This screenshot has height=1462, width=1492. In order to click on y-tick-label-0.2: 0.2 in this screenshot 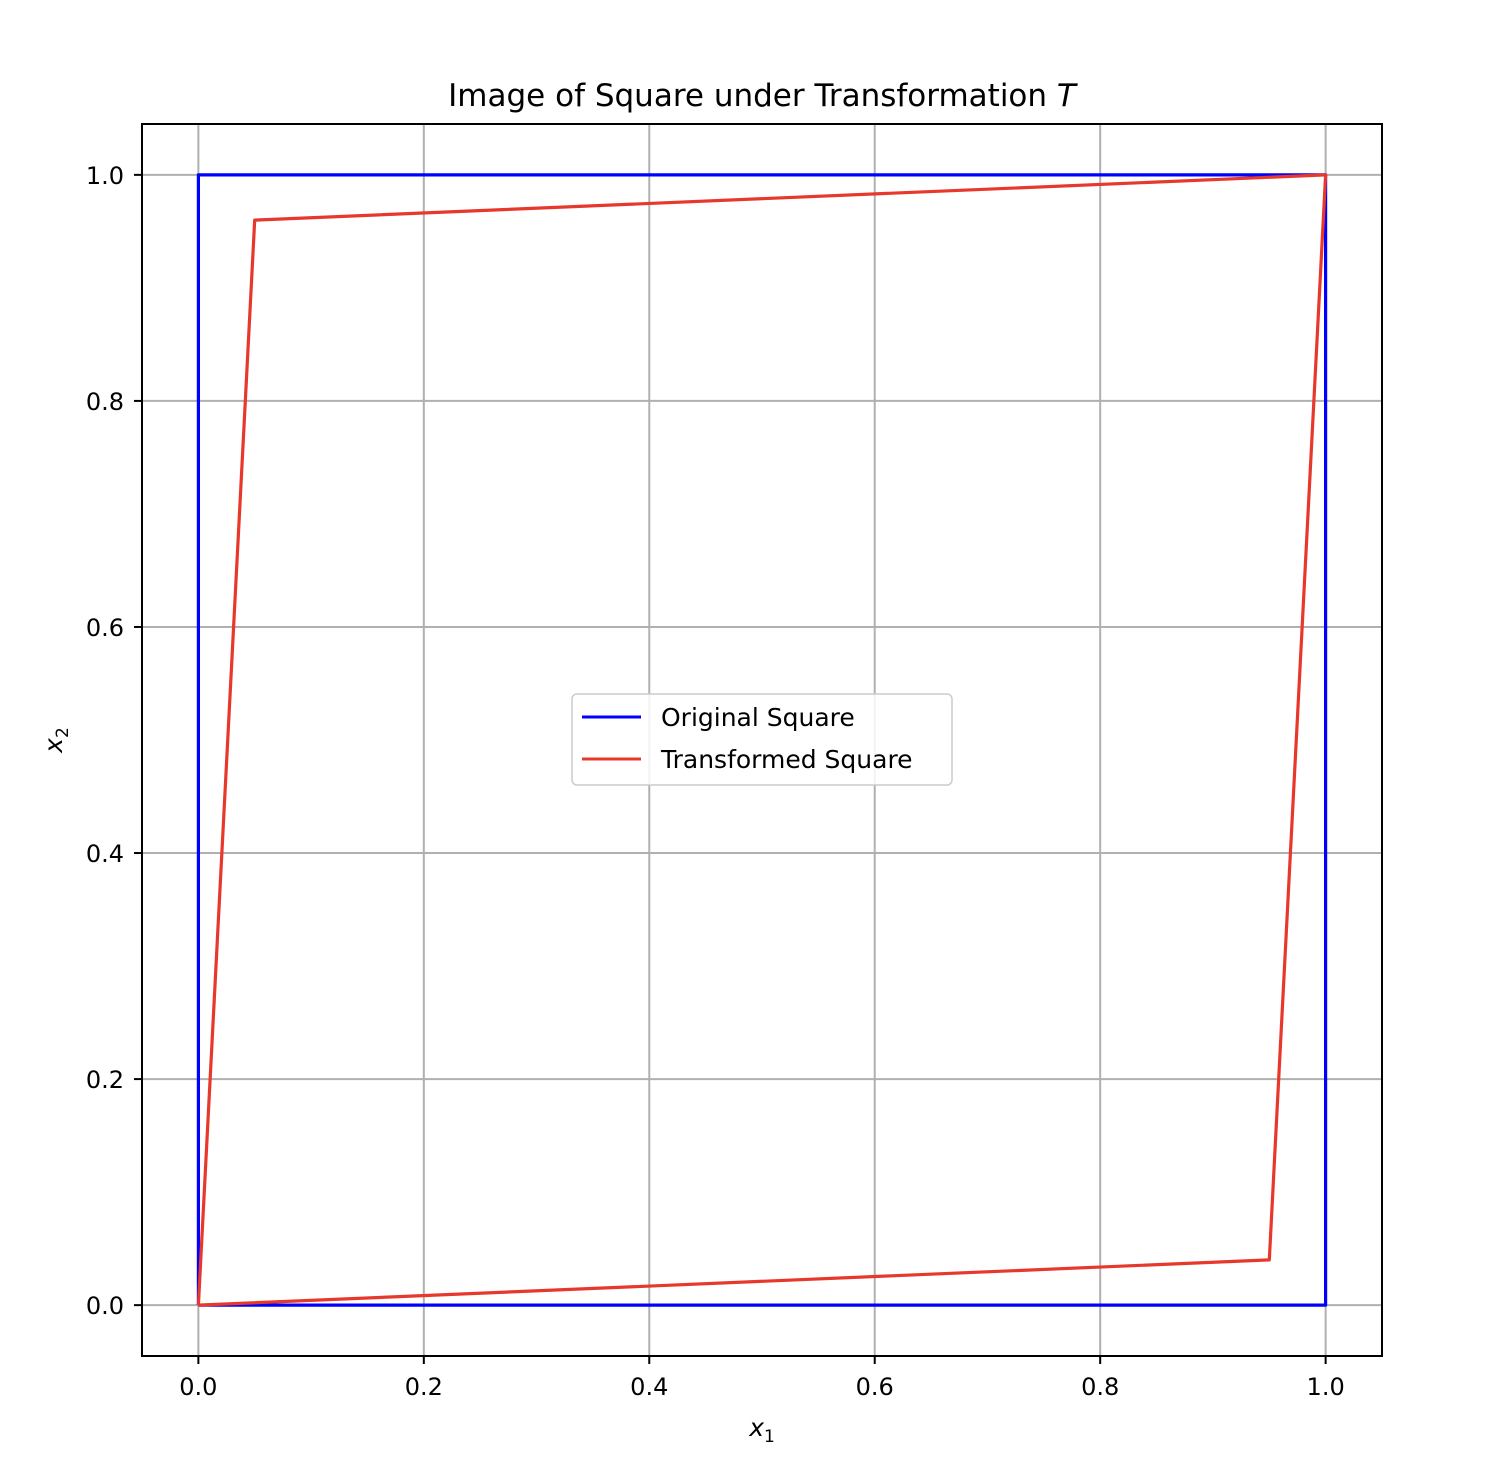, I will do `click(105, 1080)`.